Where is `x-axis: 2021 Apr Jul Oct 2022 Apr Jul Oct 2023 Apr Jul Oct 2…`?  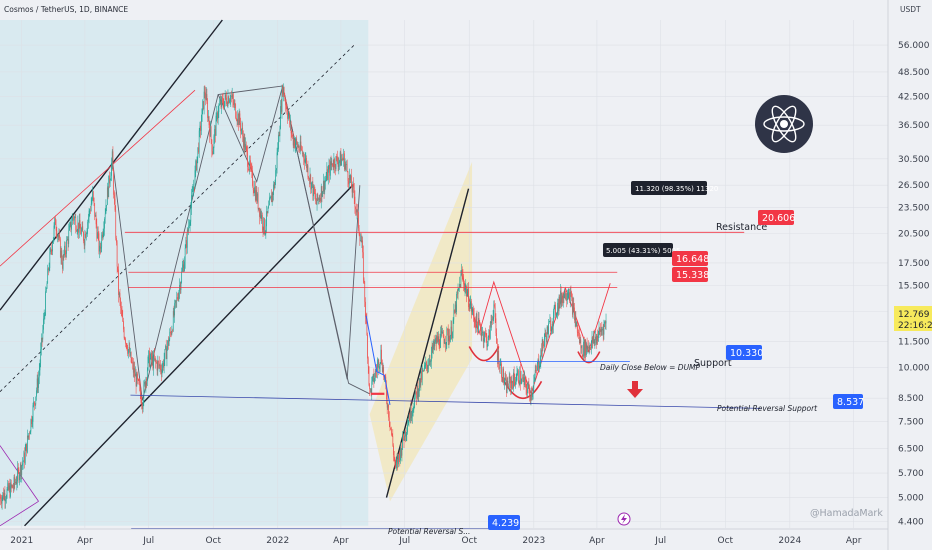 x-axis: 2021 Apr Jul Oct 2022 Apr Jul Oct 2023 Apr Jul Oct 2… is located at coordinates (444, 537).